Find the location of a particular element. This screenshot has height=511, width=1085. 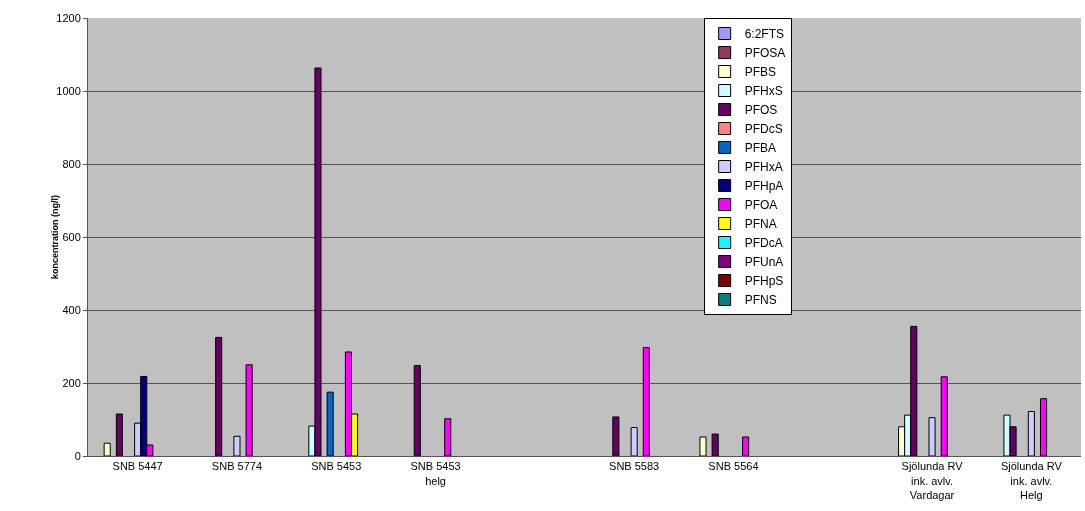

x-tick-label: SNB 5564 is located at coordinates (733, 466).